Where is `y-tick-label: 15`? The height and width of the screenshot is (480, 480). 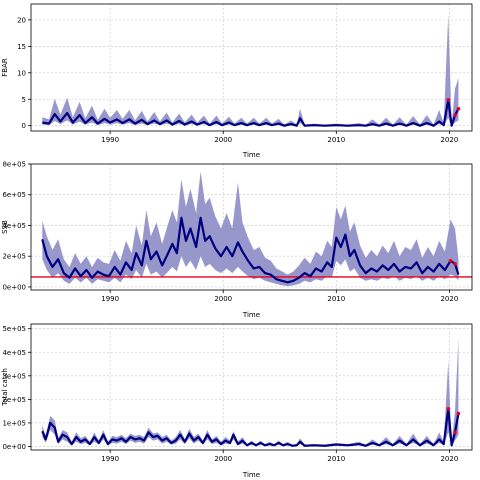
y-tick-label: 15 is located at coordinates (21, 47).